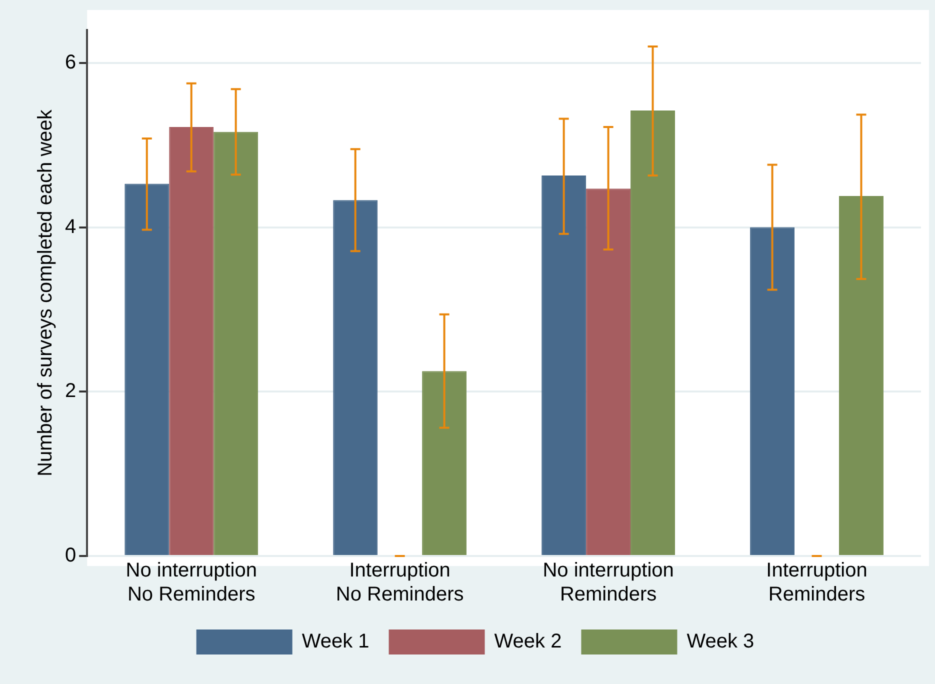 Image resolution: width=935 pixels, height=684 pixels. I want to click on x-tick-label: Interruption Reminders, so click(817, 583).